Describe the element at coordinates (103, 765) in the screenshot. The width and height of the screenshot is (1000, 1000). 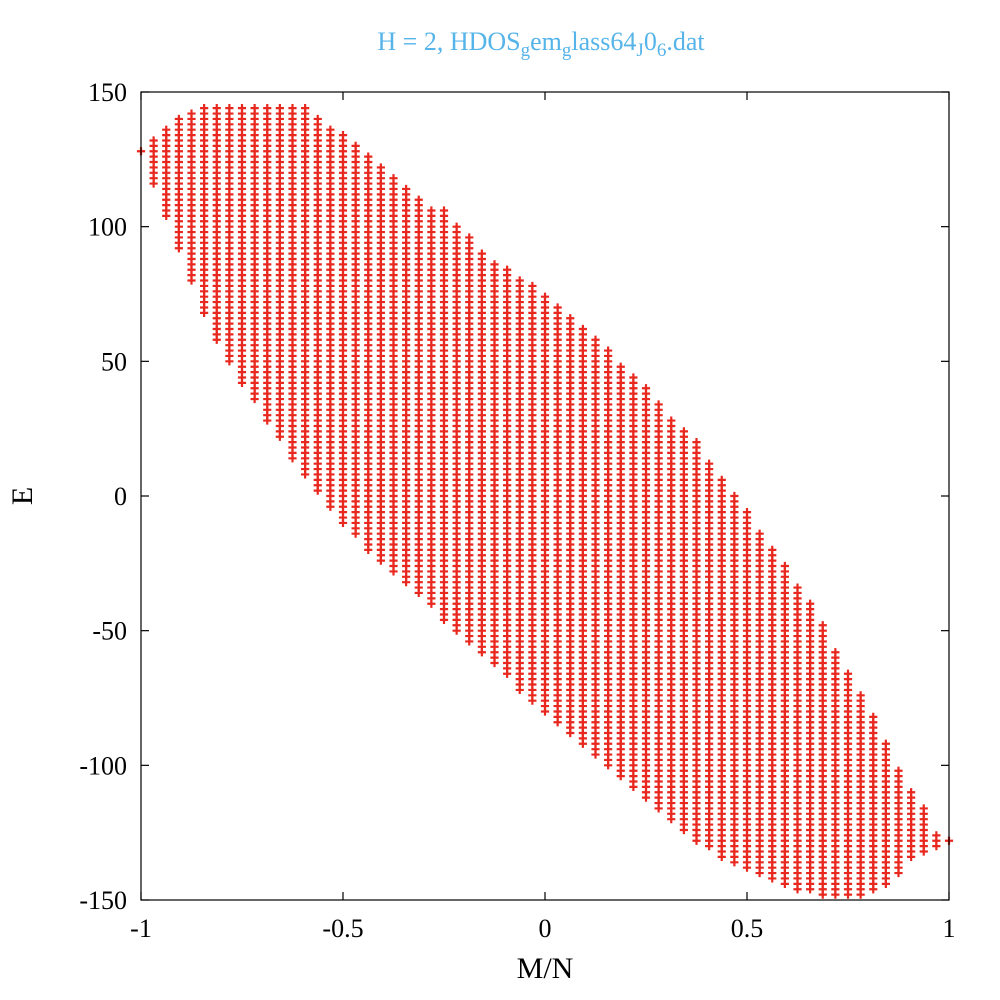
I see `y-tick-label: -100` at that location.